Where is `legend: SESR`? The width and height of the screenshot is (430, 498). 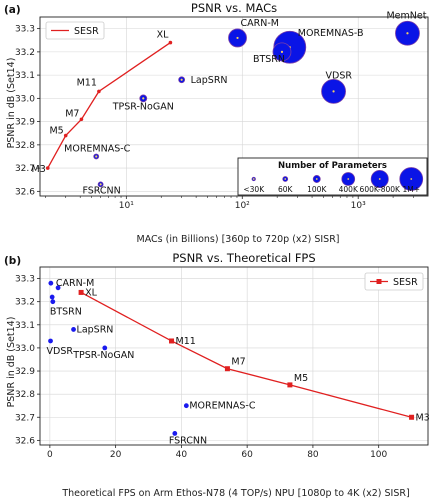
legend: SESR is located at coordinates (394, 281).